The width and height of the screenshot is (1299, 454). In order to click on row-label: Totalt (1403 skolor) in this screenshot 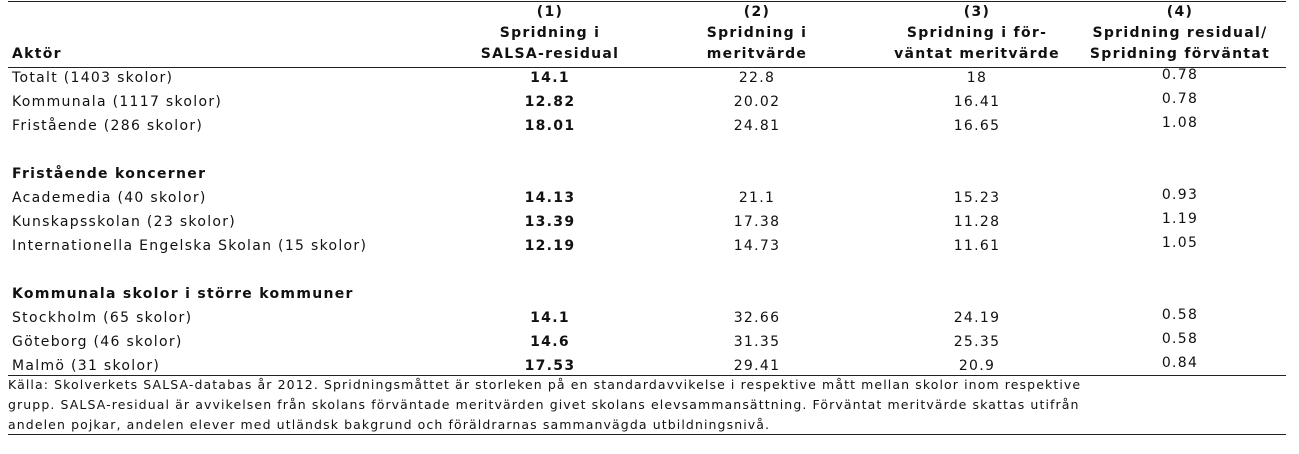, I will do `click(93, 78)`.